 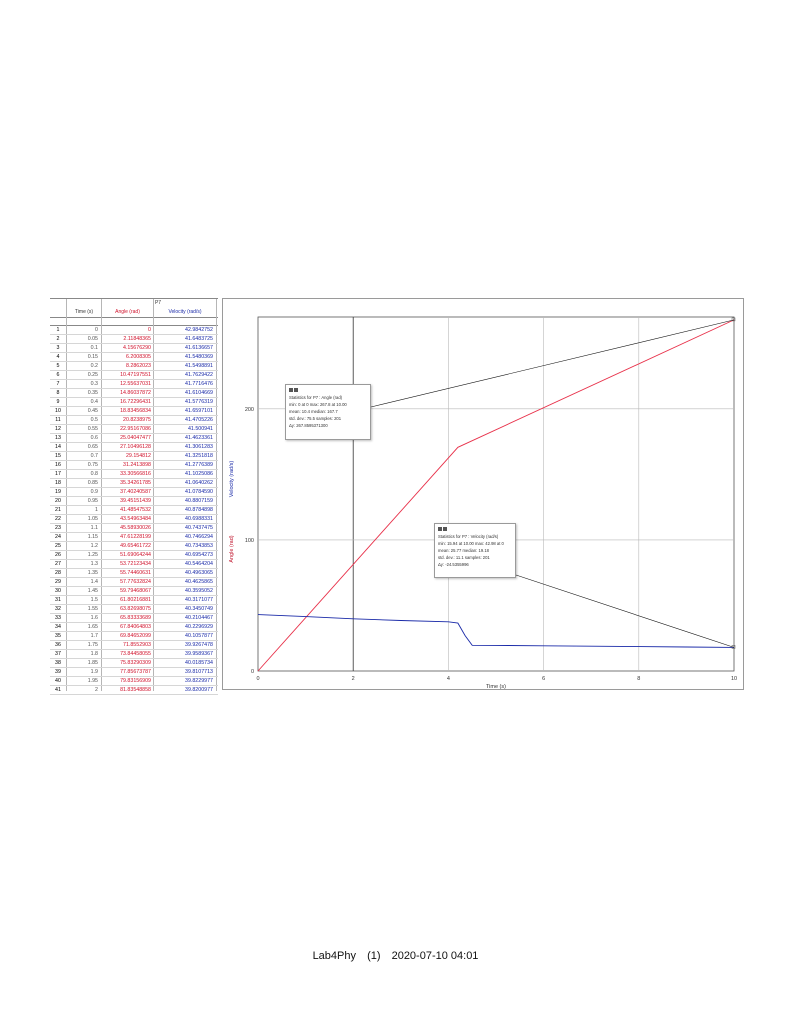 What do you see at coordinates (58, 609) in the screenshot?
I see `row-index-cell: 32` at bounding box center [58, 609].